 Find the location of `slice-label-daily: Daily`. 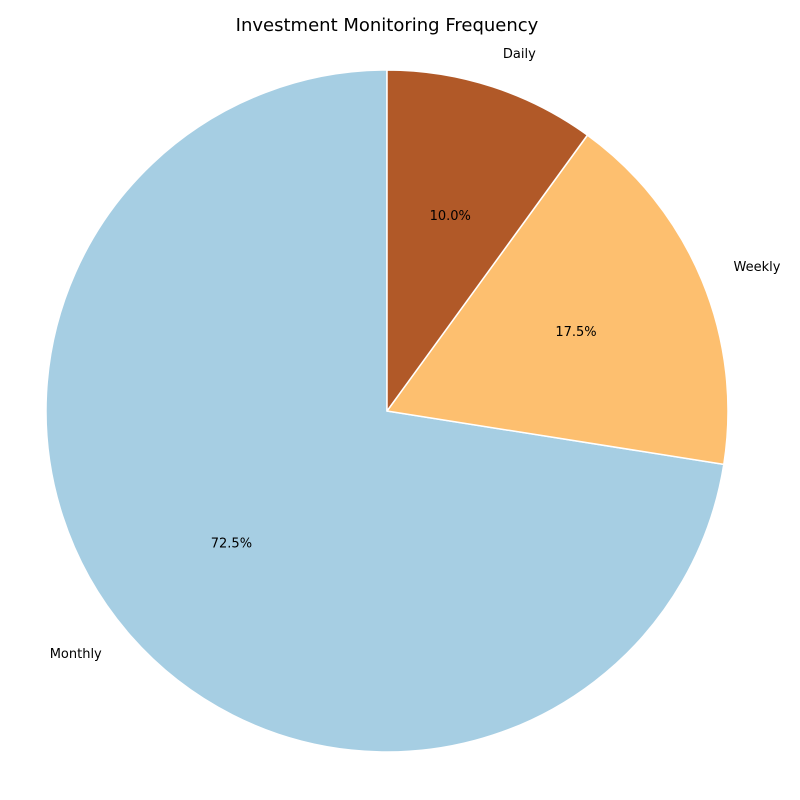

slice-label-daily: Daily is located at coordinates (519, 54).